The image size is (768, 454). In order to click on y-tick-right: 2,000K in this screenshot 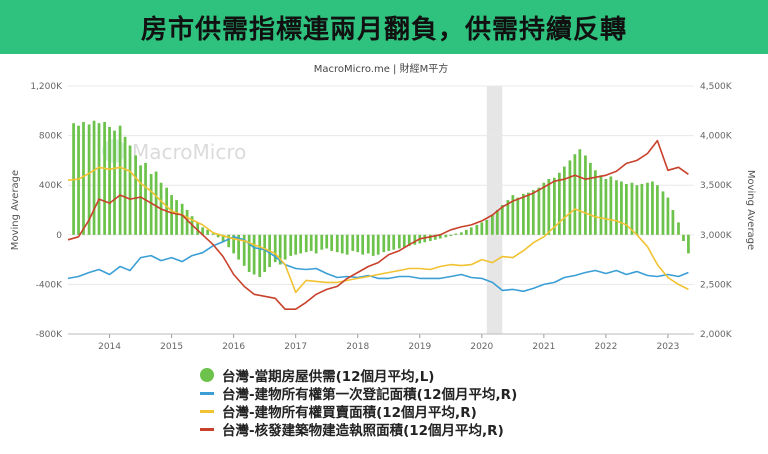, I will do `click(716, 335)`.